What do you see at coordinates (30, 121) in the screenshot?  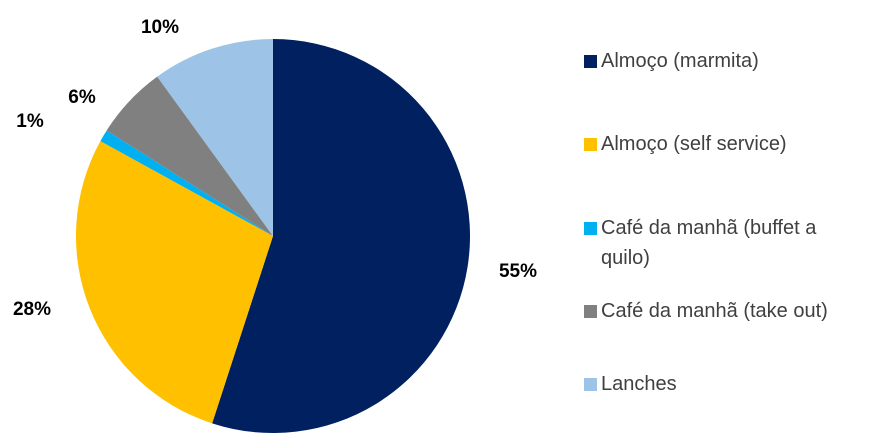 I see `value-label: 1%` at bounding box center [30, 121].